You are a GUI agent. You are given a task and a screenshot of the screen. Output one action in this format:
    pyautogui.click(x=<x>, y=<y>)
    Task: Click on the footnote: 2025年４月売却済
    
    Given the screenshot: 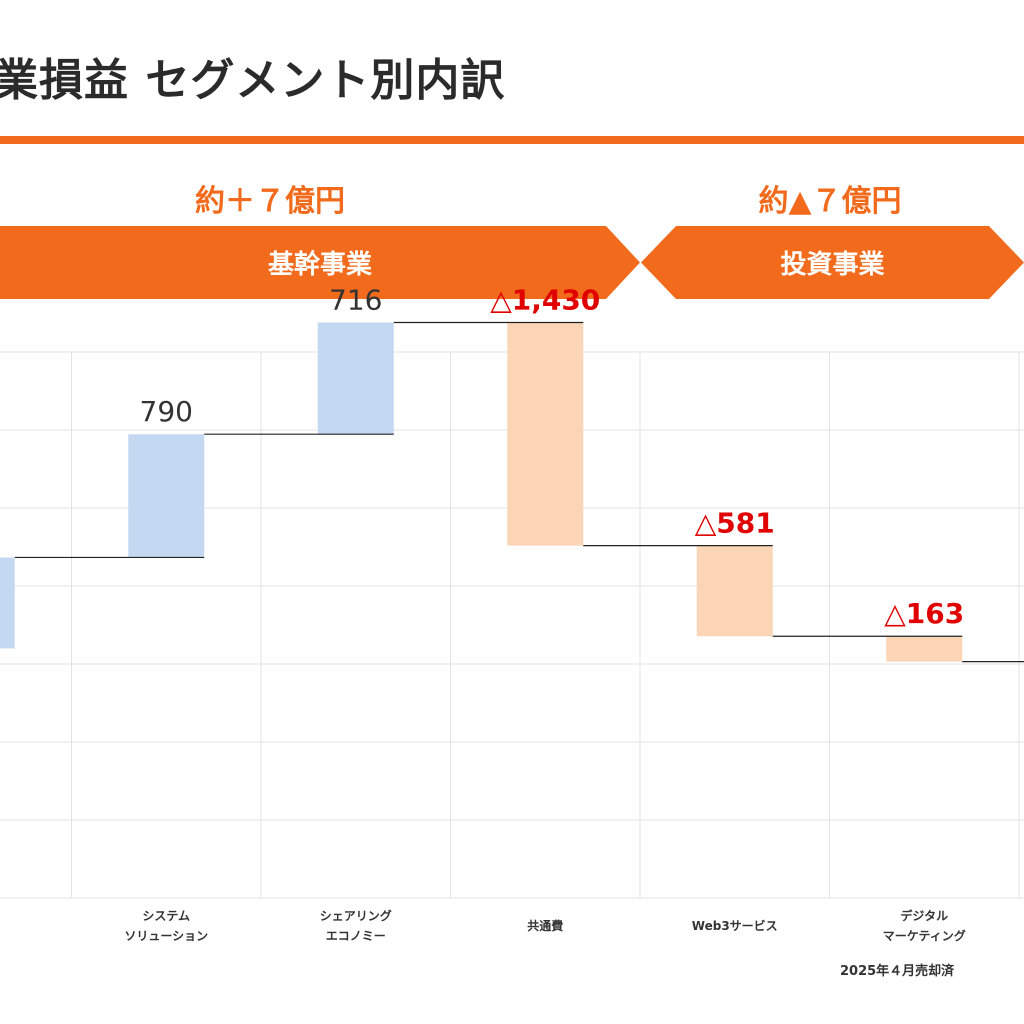 What is the action you would take?
    pyautogui.click(x=897, y=971)
    